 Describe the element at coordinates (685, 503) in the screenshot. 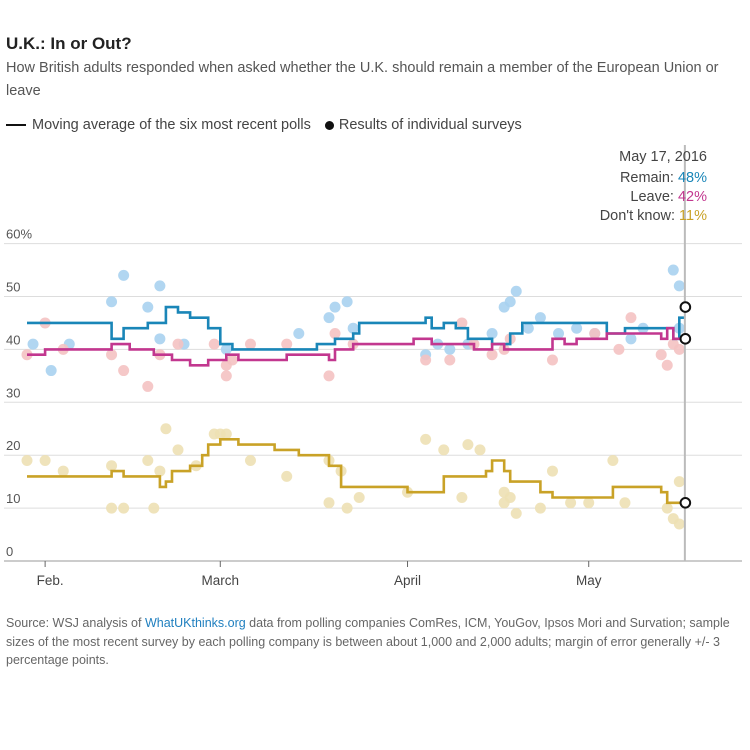

I see `dontknow-highlight-marker` at that location.